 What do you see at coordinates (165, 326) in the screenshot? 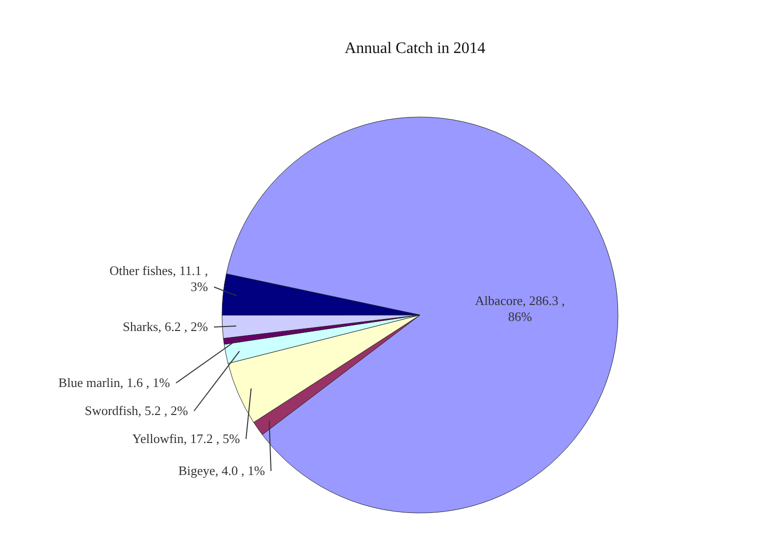
I see `slice-label: Sharks, 6.2 , 2%` at bounding box center [165, 326].